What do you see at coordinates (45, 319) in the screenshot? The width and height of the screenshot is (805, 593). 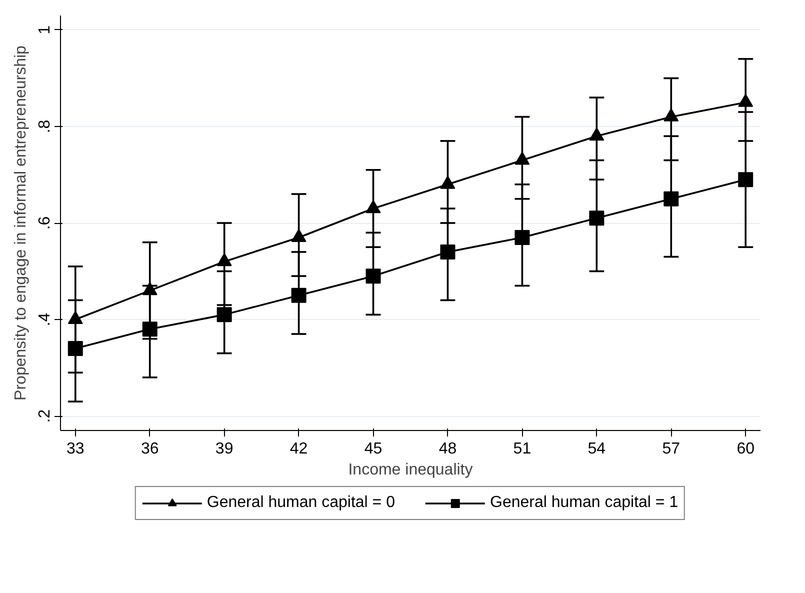 I see `y-tick-label: .4` at bounding box center [45, 319].